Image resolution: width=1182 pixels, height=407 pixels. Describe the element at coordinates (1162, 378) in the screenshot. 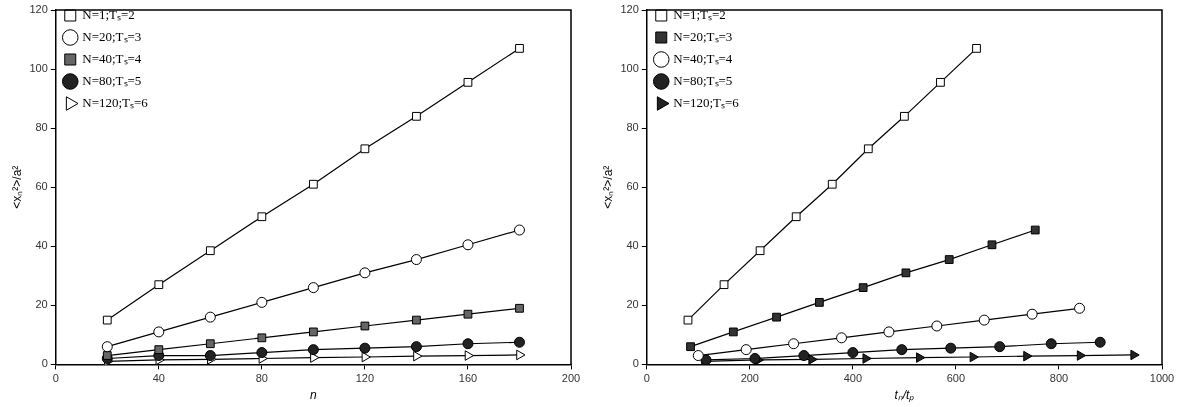

I see `x-tick-label: 1000` at that location.